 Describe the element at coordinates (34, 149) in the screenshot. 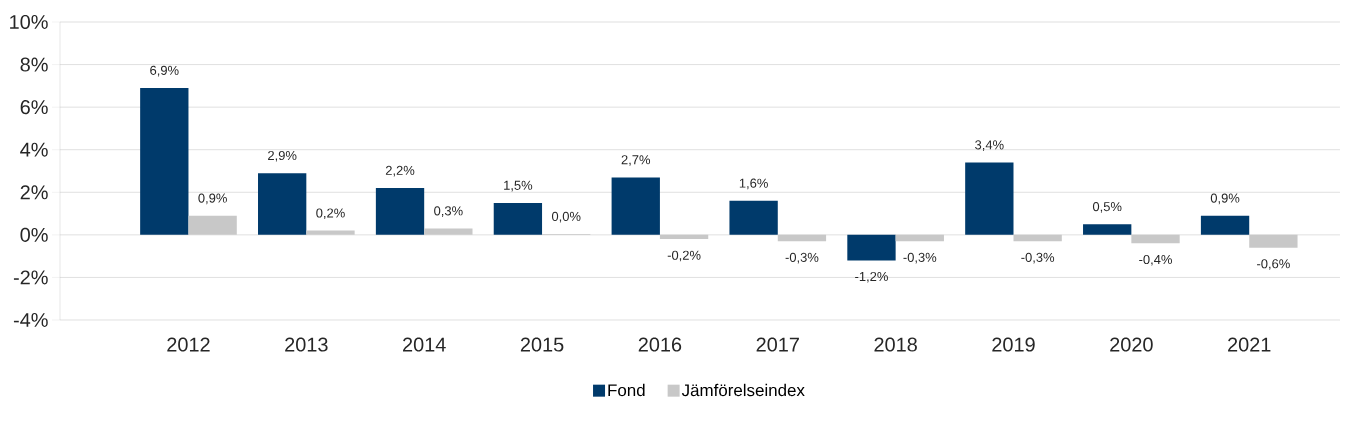

I see `y-tick-label: 4%` at that location.